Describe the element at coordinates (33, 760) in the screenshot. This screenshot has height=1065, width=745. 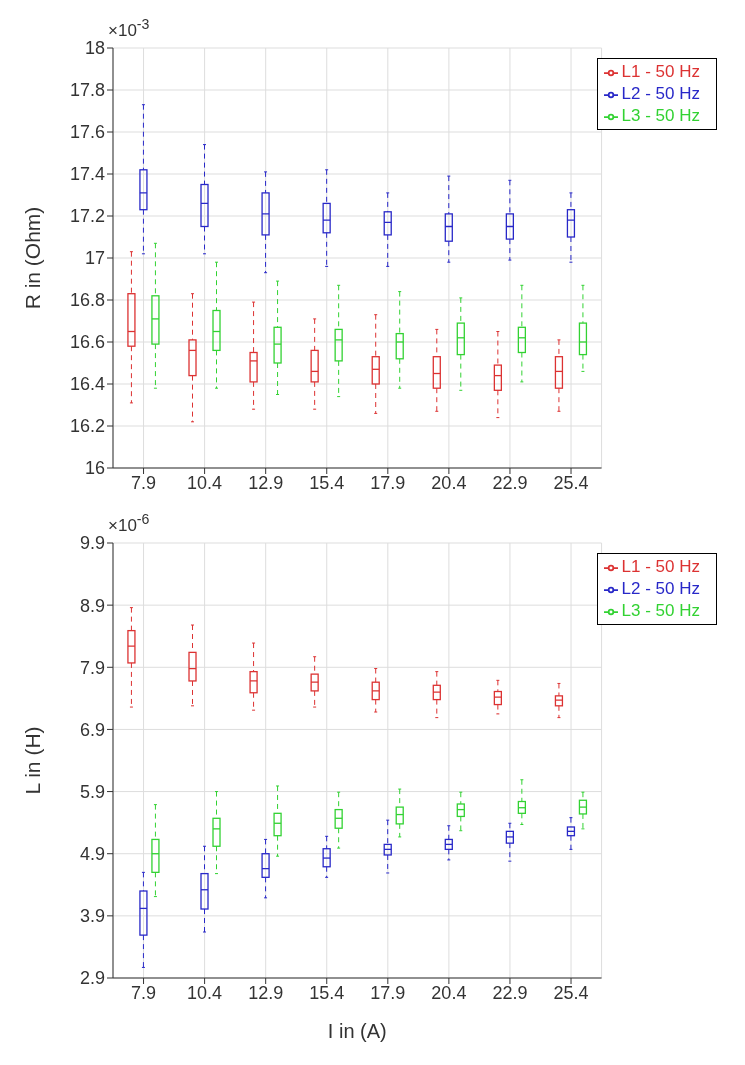
I see `y-axis-title: L in (H)` at that location.